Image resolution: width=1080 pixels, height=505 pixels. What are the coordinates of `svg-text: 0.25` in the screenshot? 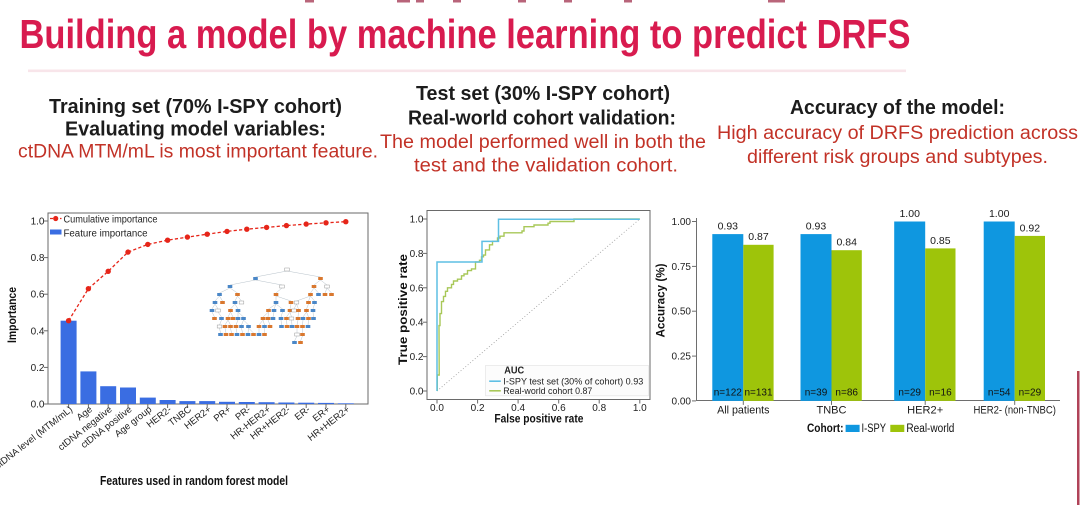 It's located at (682, 357).